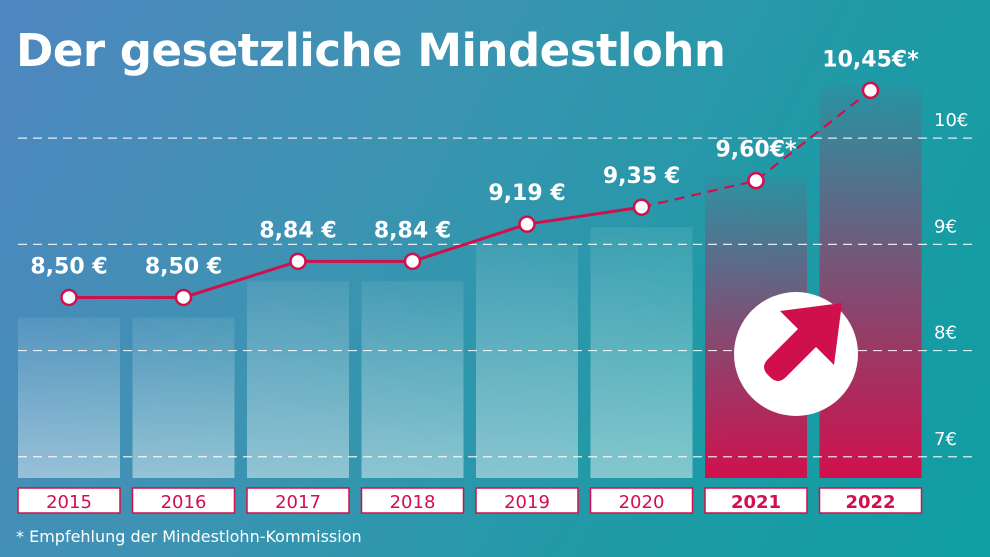 Image resolution: width=990 pixels, height=557 pixels. Describe the element at coordinates (297, 230) in the screenshot. I see `data-label-2017: 8,84 €` at that location.